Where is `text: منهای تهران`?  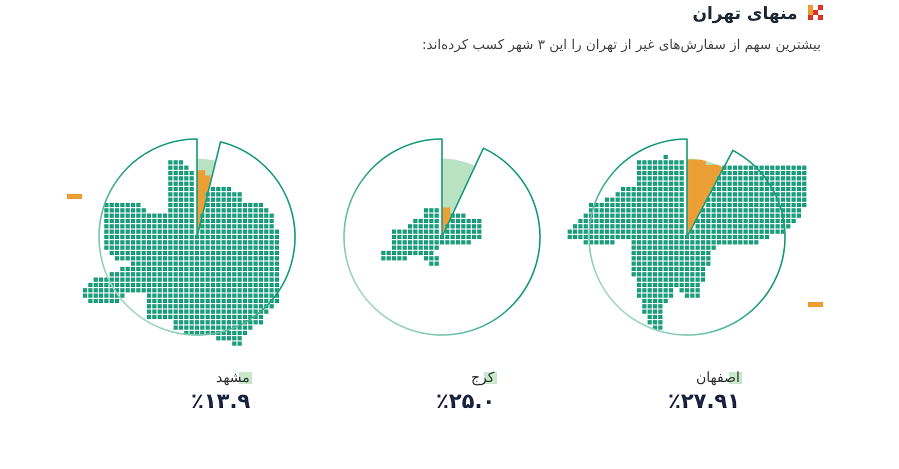
text: منهای تهران is located at coordinates (745, 14).